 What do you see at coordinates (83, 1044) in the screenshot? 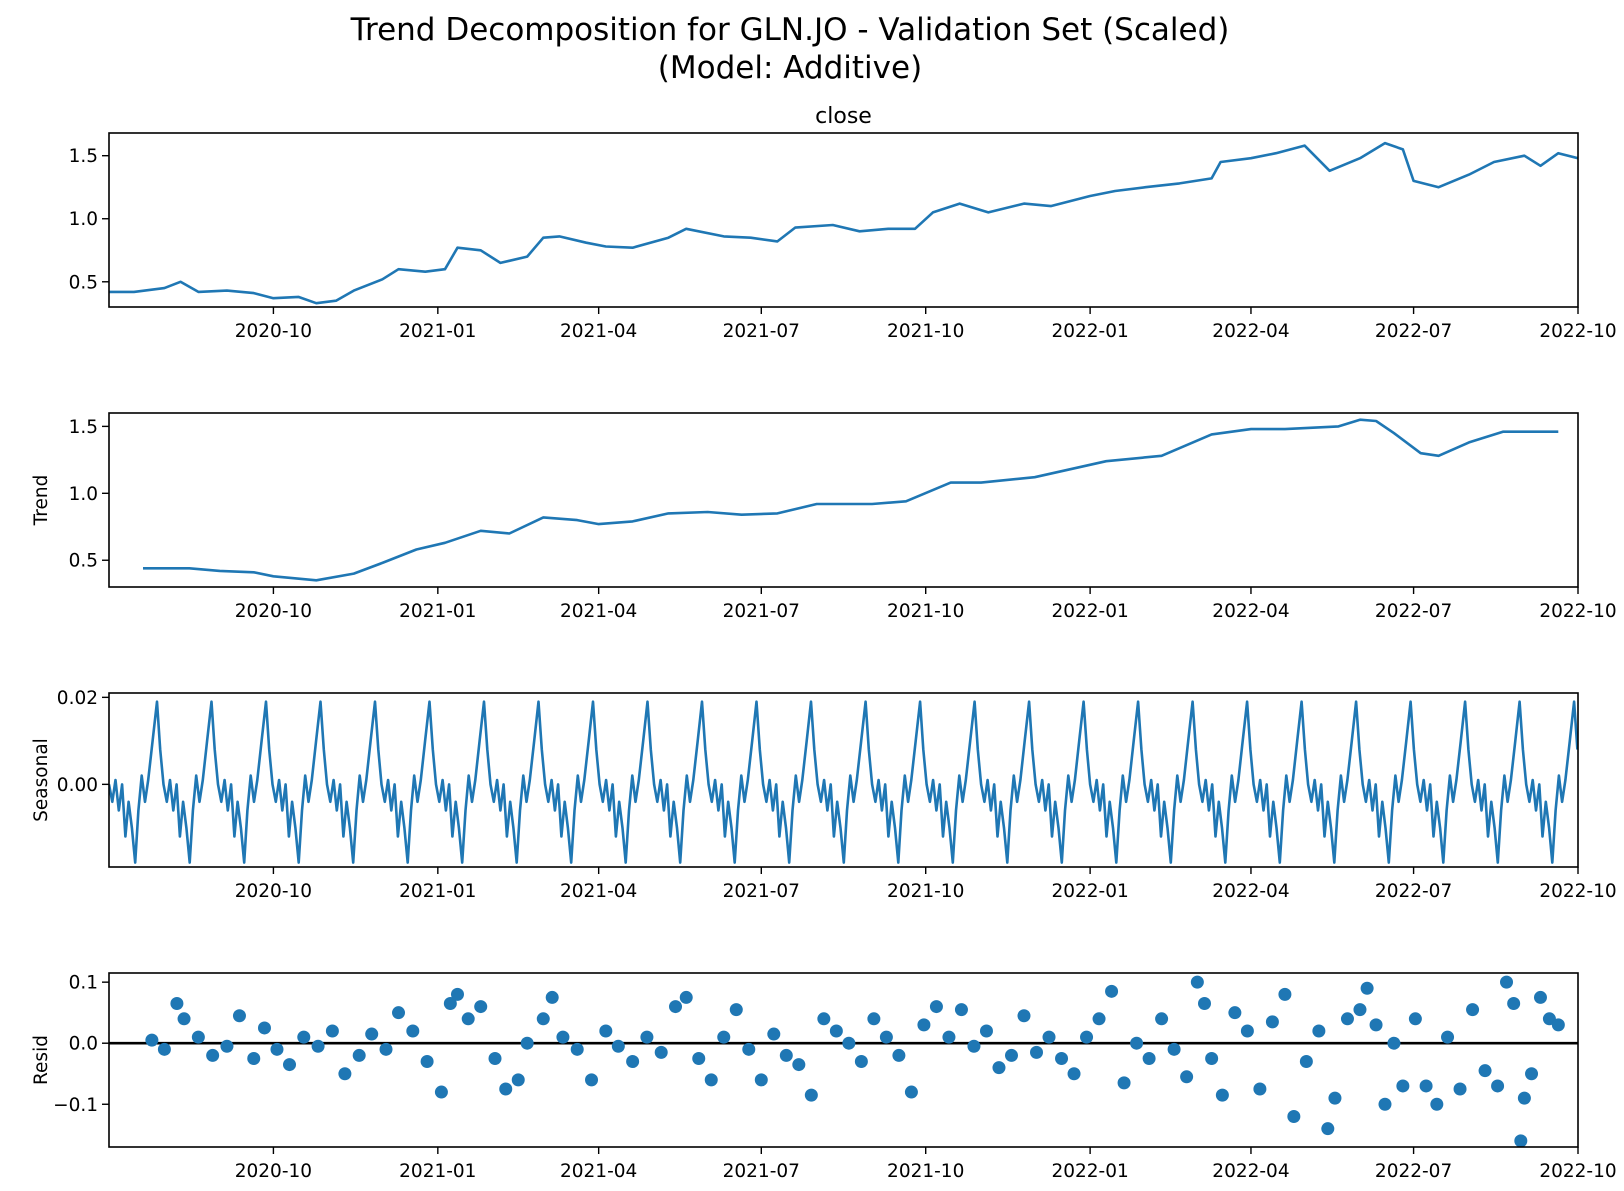
I see `ytick-label: 0.0` at bounding box center [83, 1044].